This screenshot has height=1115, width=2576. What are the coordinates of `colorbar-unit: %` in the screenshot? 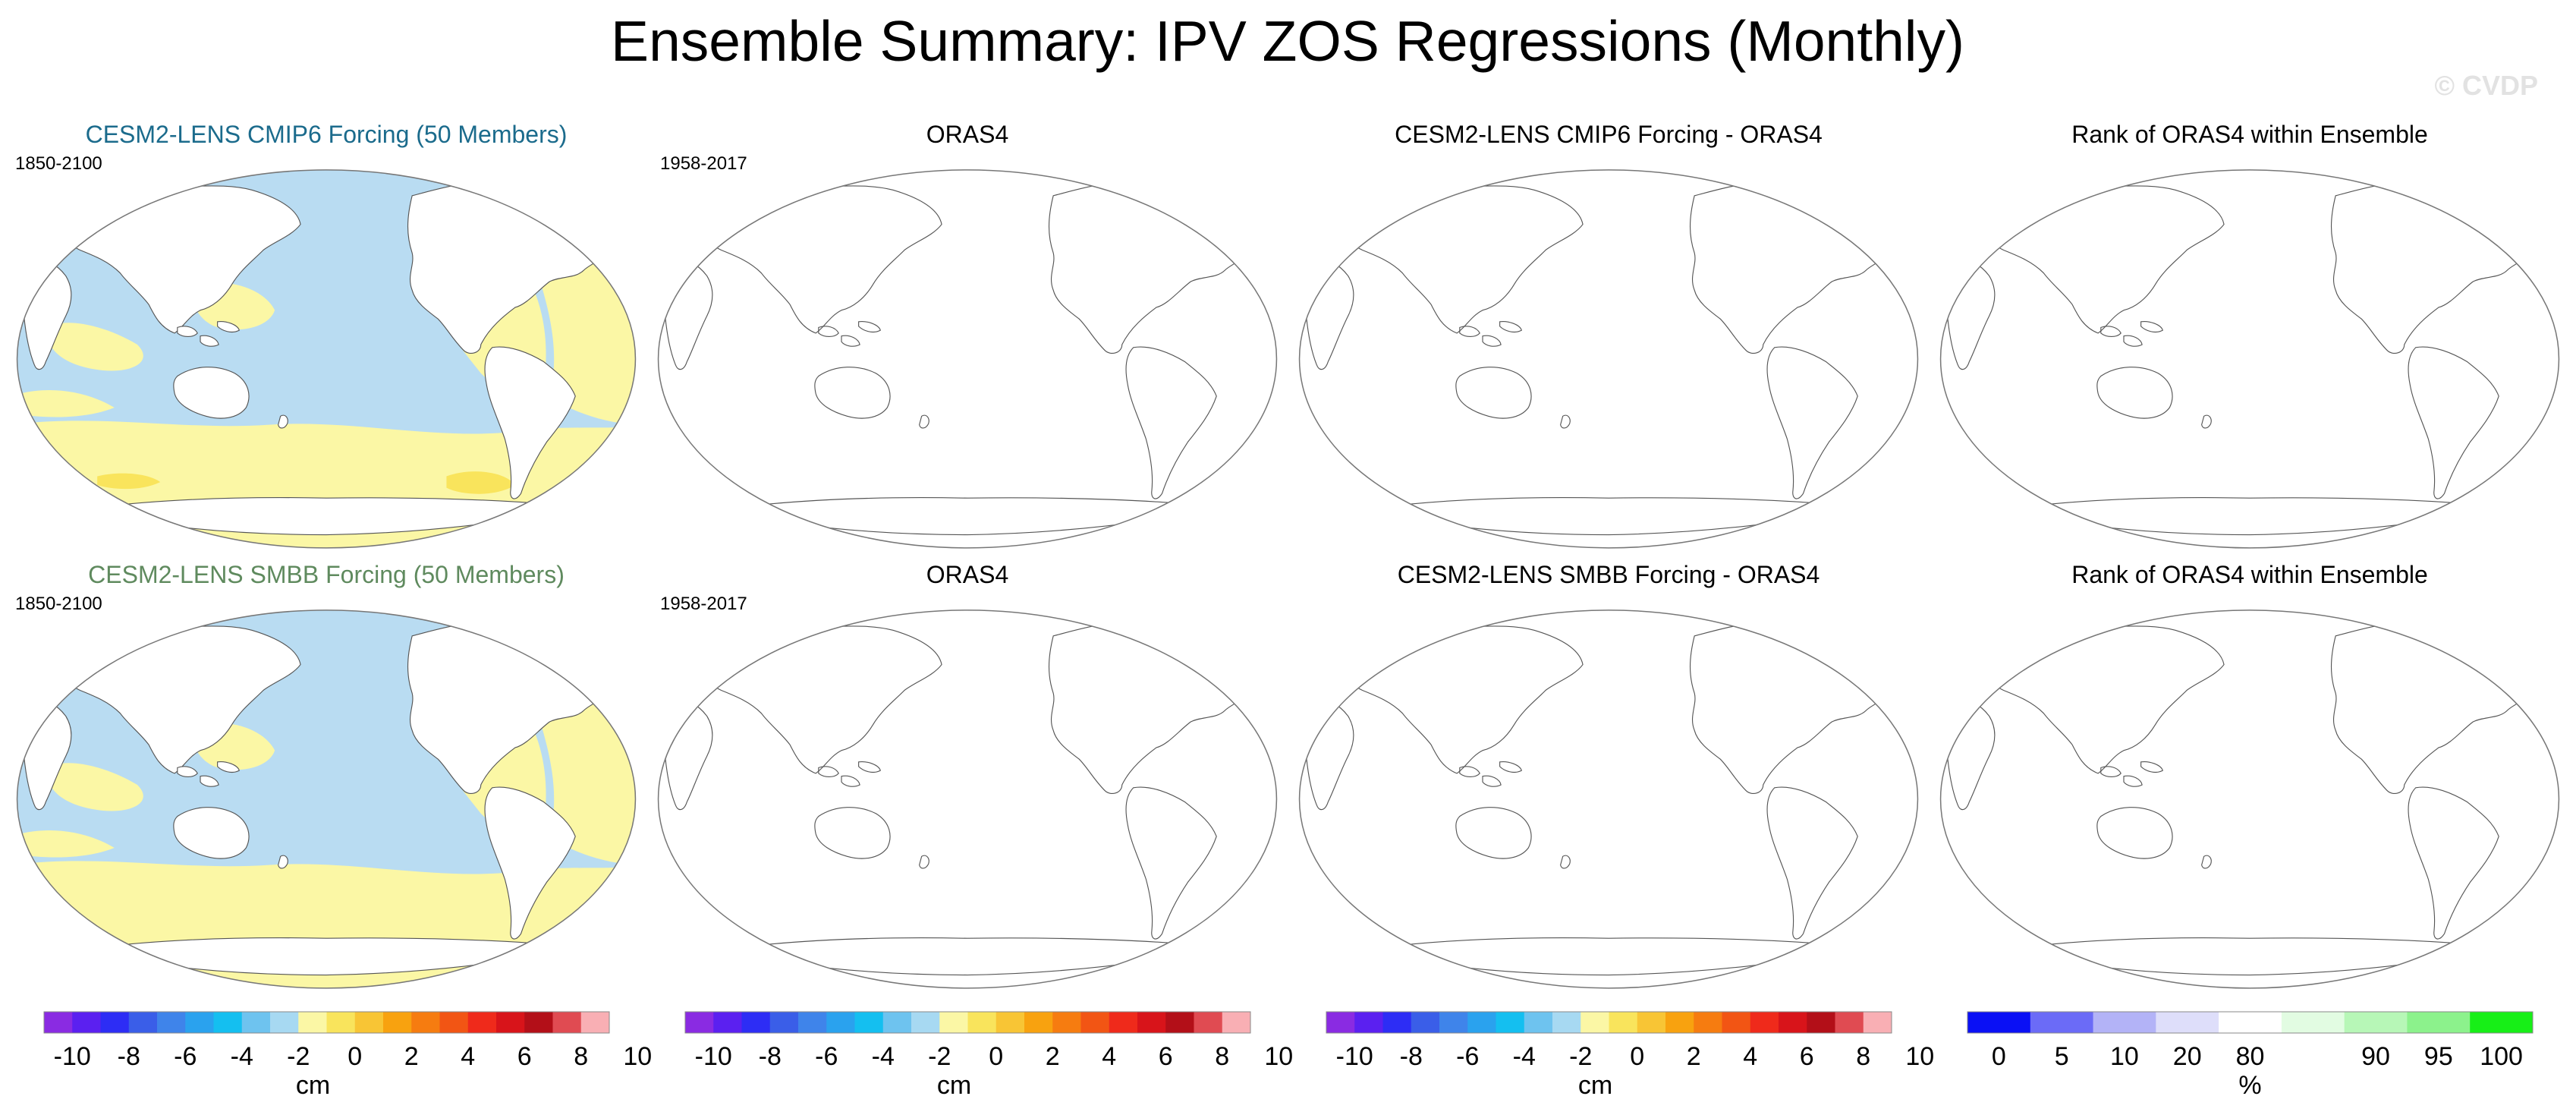 It's located at (2249, 1085).